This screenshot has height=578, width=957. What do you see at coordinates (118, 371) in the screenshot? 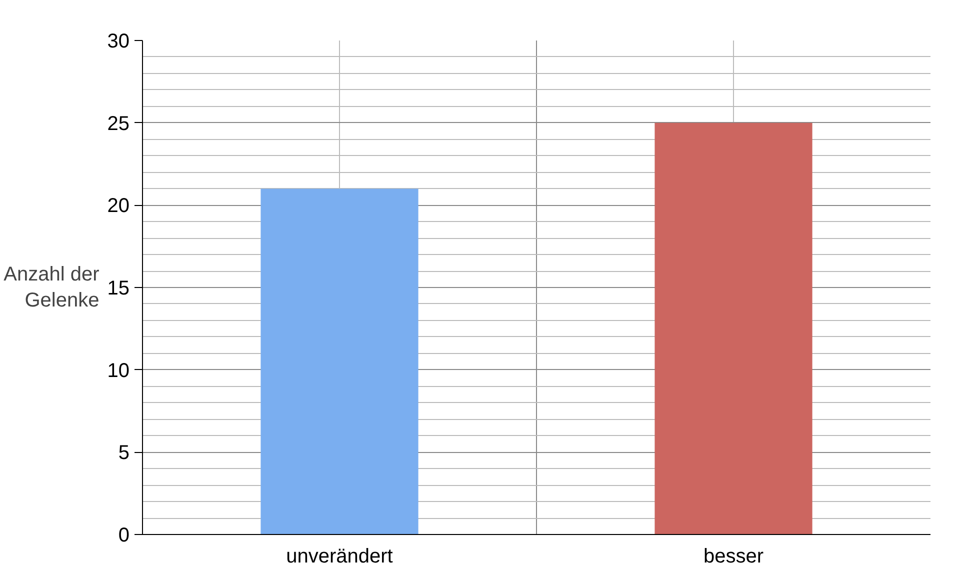
I see `y-tick-label: 10` at bounding box center [118, 371].